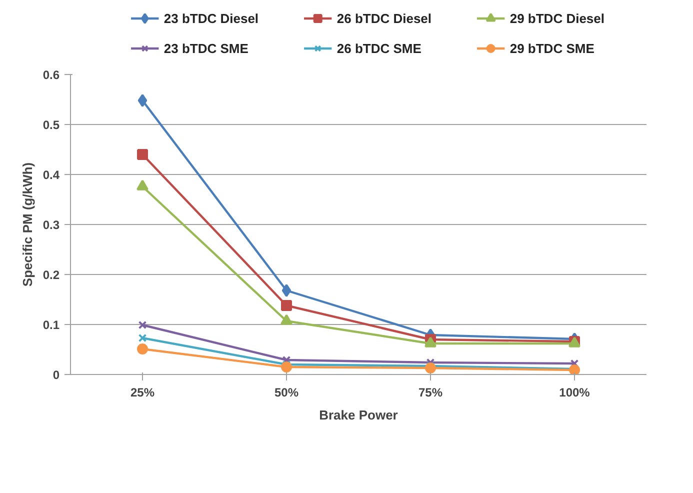 This screenshot has height=493, width=693. I want to click on y-tick-label: 0, so click(56, 375).